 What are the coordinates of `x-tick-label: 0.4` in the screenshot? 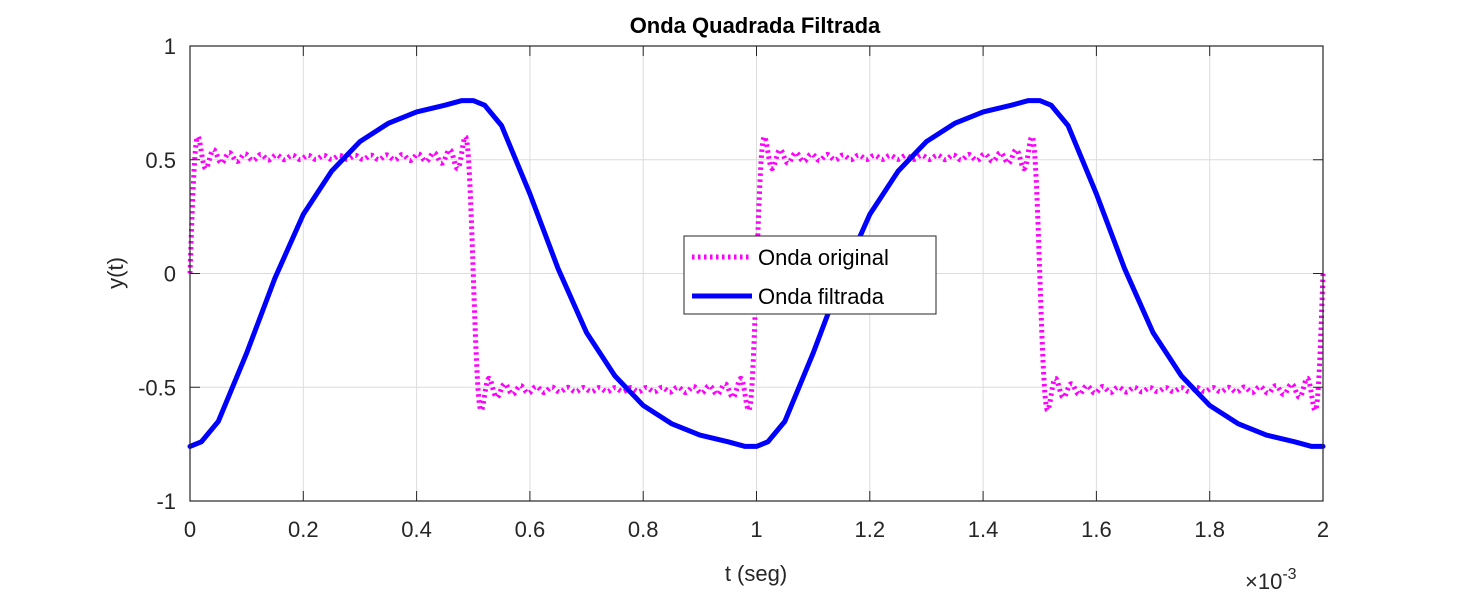 It's located at (416, 529).